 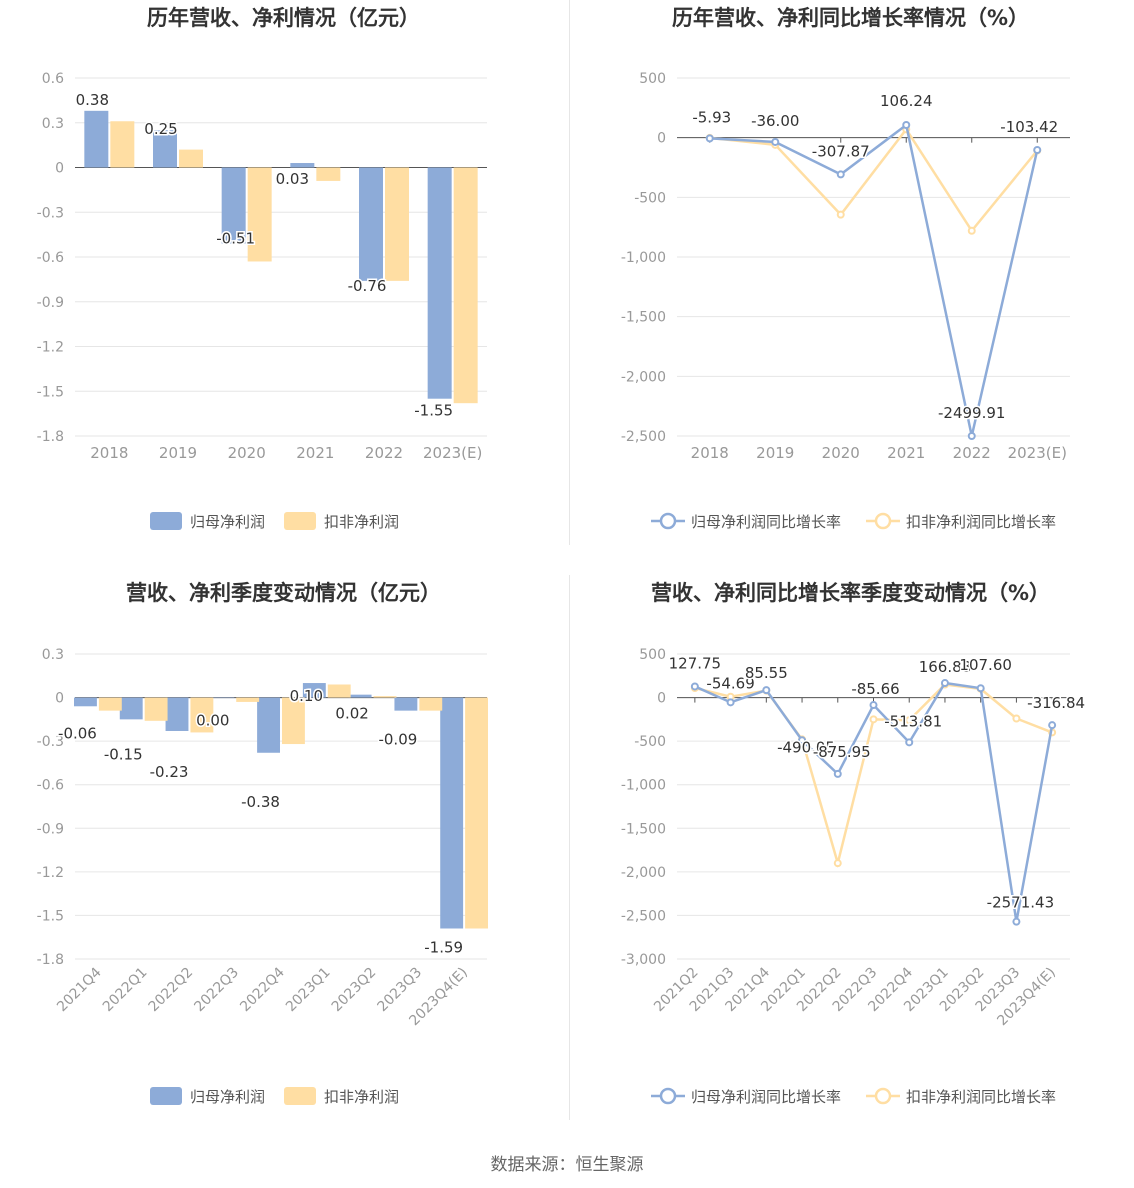 What do you see at coordinates (123, 754) in the screenshot?
I see `data-label: -0.15` at bounding box center [123, 754].